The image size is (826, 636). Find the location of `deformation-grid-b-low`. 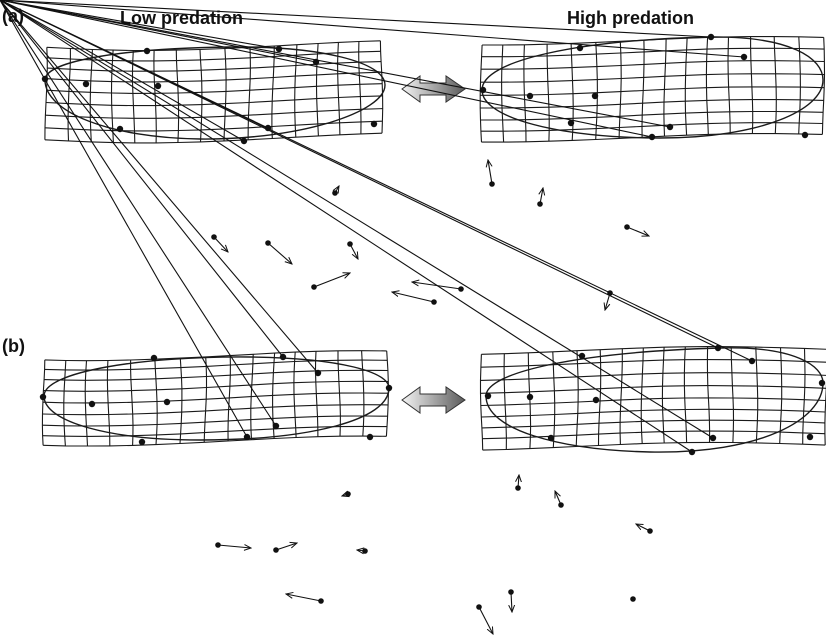

deformation-grid-b-low is located at coordinates (215, 398).